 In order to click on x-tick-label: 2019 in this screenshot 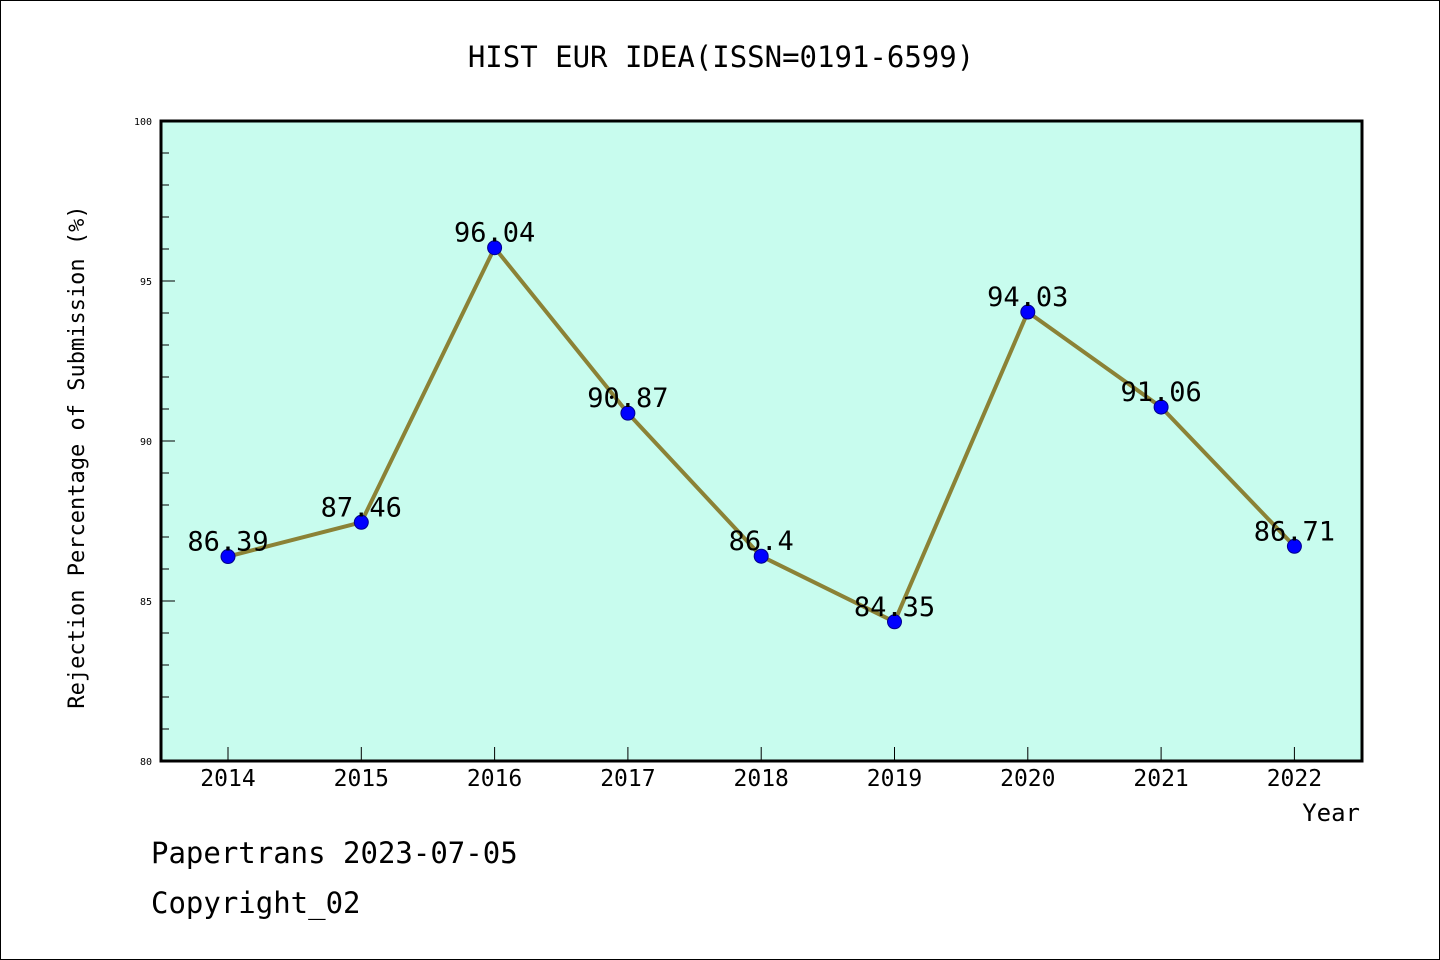, I will do `click(894, 779)`.